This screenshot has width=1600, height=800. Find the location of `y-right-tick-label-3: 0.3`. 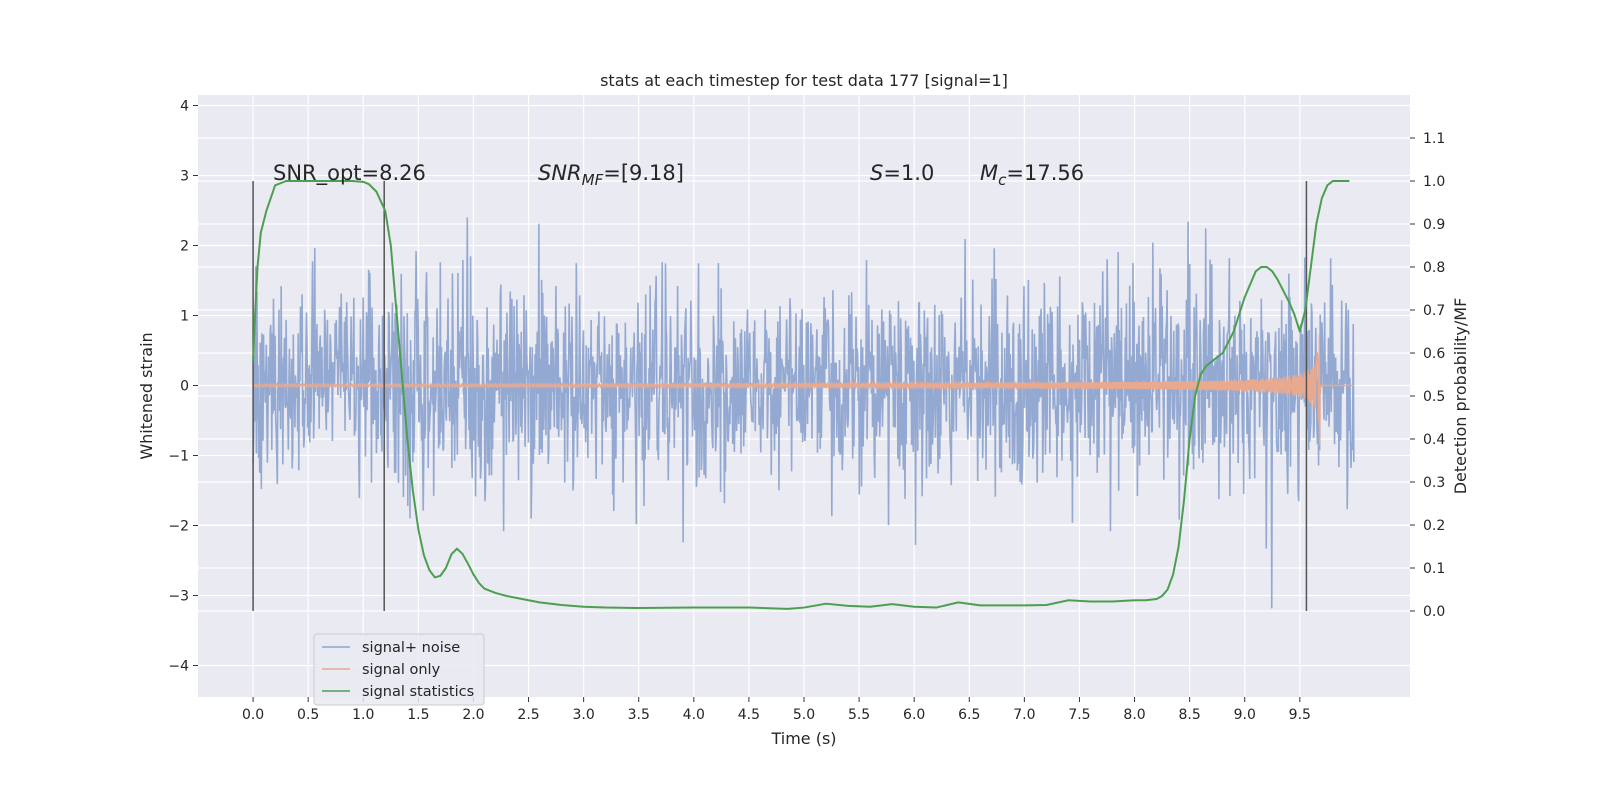

y-right-tick-label-3: 0.3 is located at coordinates (1434, 483).